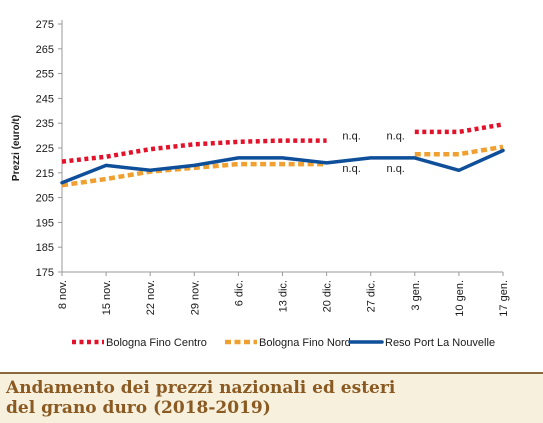  Describe the element at coordinates (45, 174) in the screenshot. I see `y-tick-label: 215` at that location.